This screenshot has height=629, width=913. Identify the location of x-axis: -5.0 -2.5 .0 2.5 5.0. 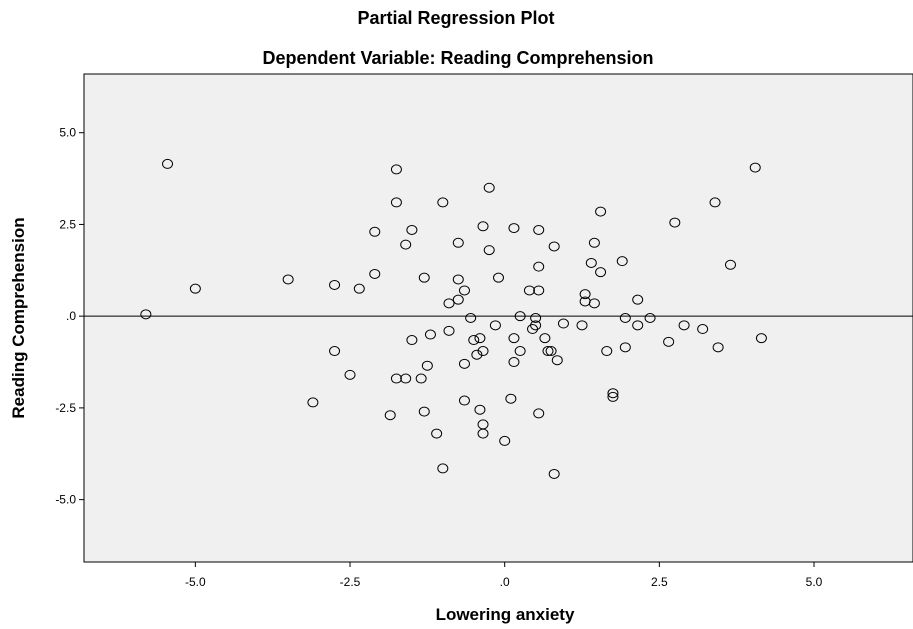
(504, 575).